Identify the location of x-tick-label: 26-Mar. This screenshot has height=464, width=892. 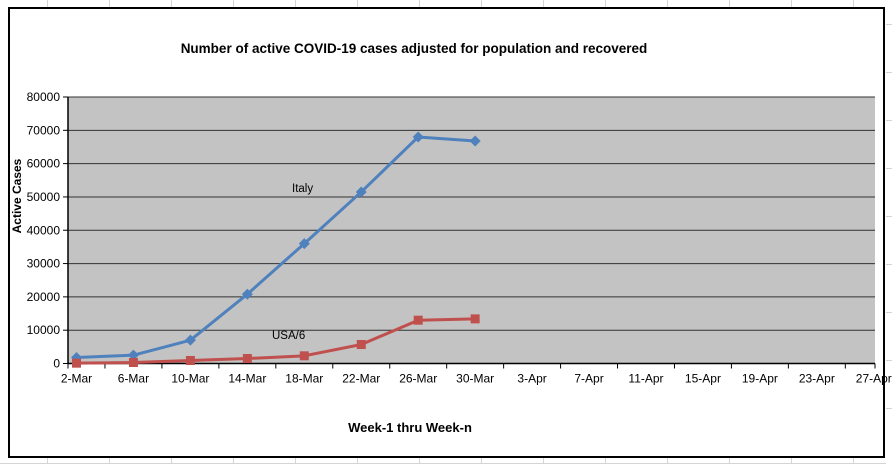
(418, 379).